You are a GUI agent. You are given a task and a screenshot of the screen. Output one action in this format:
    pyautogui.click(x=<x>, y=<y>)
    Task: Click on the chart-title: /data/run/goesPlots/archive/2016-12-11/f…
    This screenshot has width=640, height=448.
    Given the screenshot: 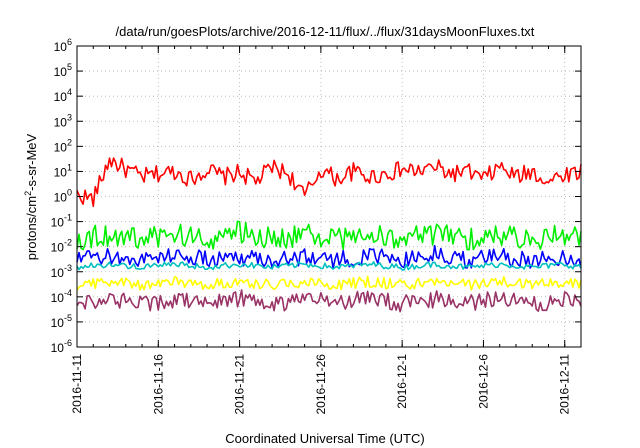 What is the action you would take?
    pyautogui.click(x=325, y=31)
    